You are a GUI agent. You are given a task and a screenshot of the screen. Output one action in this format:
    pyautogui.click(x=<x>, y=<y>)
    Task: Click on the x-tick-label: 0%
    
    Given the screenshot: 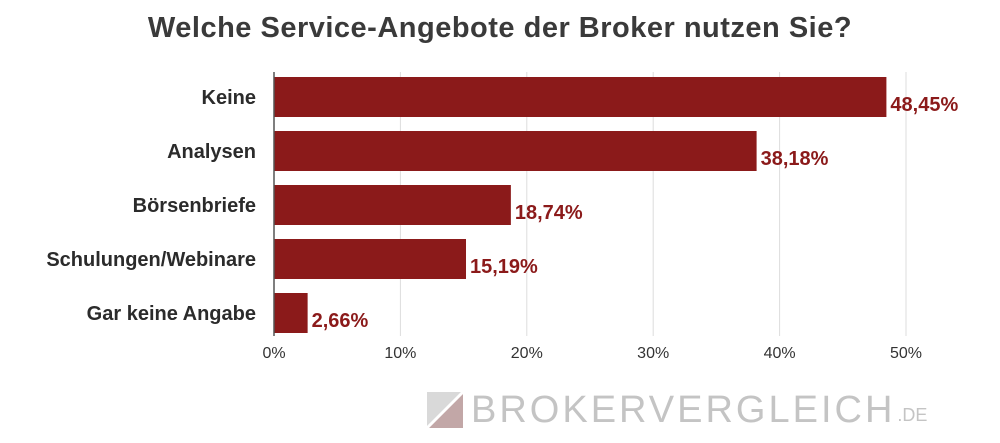 What is the action you would take?
    pyautogui.click(x=273, y=353)
    